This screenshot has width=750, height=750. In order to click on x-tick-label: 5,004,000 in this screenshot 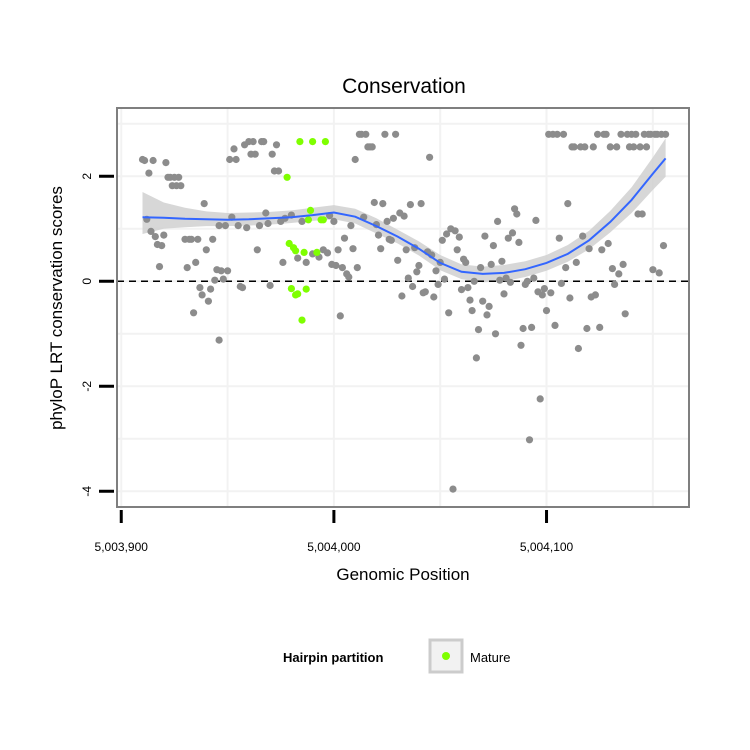, I will do `click(334, 547)`.